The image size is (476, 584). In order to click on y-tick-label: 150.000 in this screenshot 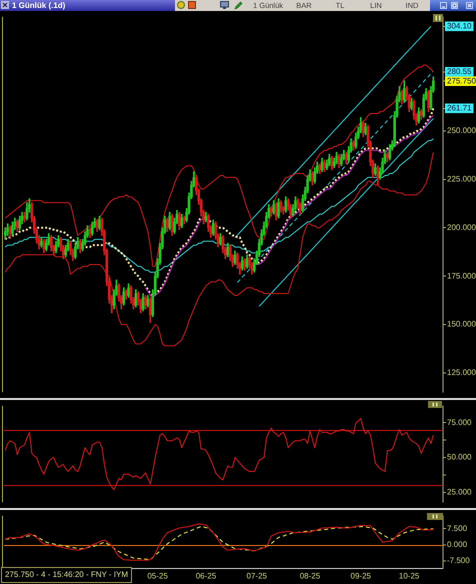, I will do `click(461, 324)`.